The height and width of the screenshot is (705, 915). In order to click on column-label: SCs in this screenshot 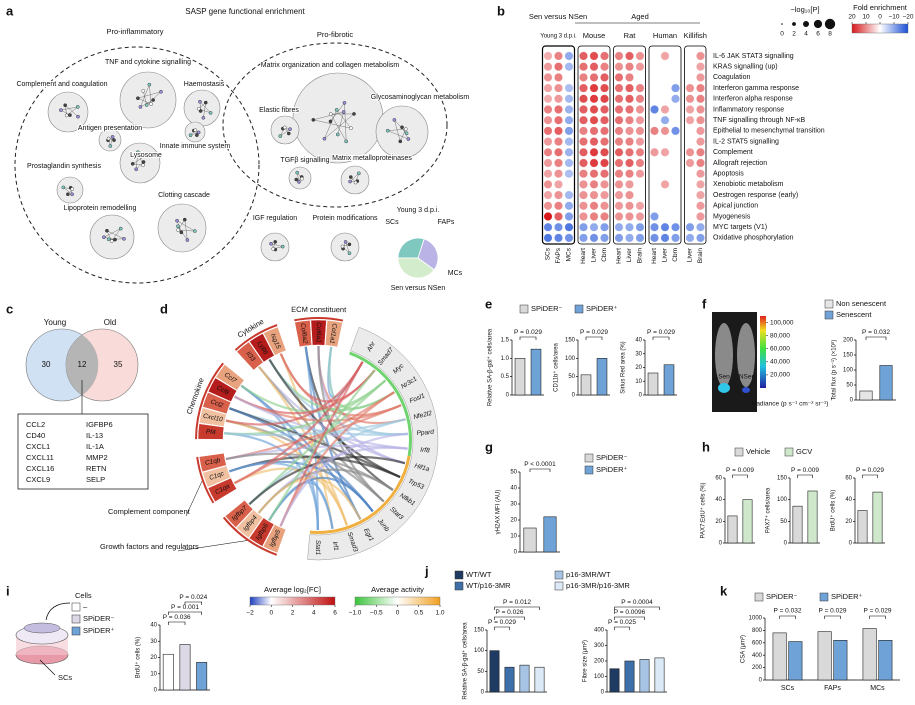, I will do `click(548, 253)`.